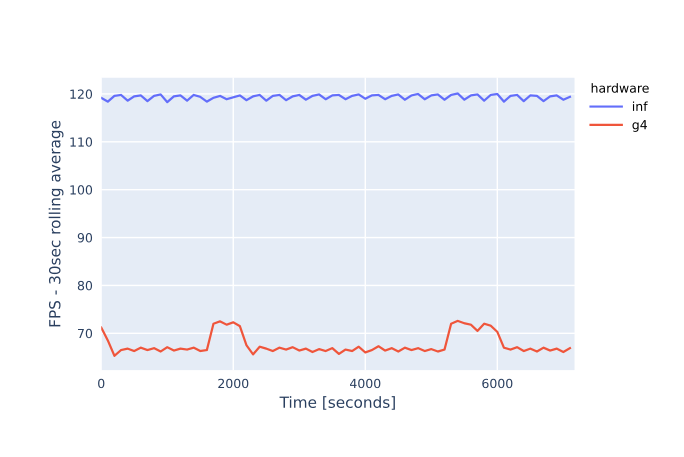 Image resolution: width=684 pixels, height=457 pixels. I want to click on y-tick-label: 90, so click(85, 237).